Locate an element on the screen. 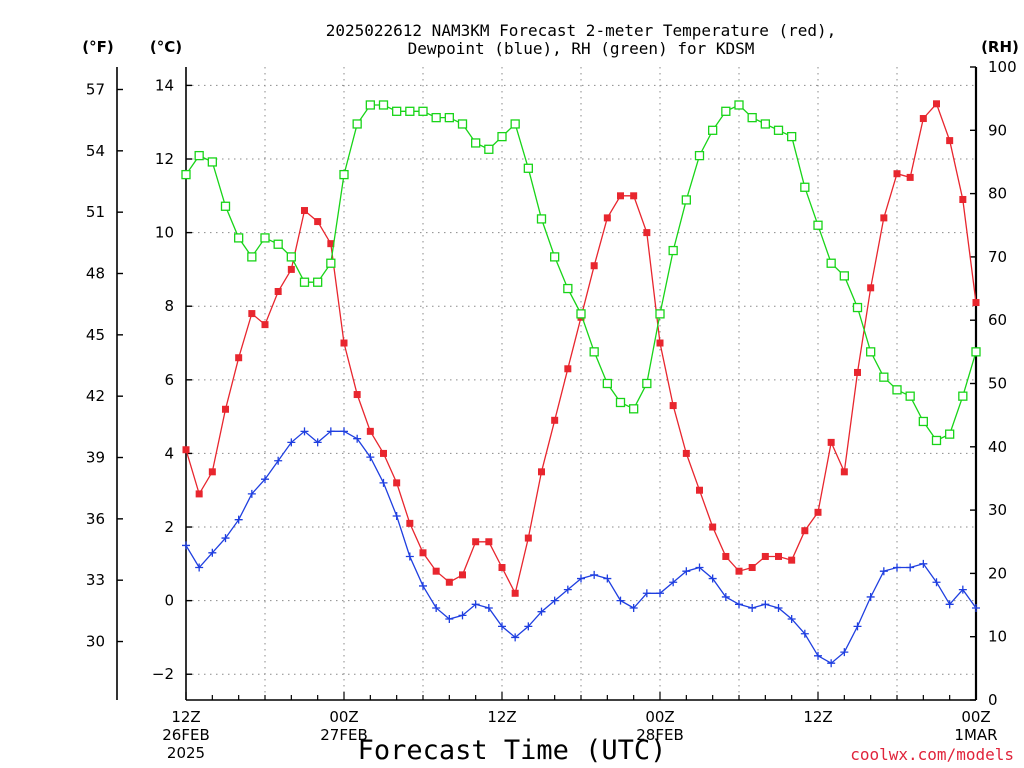  rh-tick-label: 10 is located at coordinates (997, 637).